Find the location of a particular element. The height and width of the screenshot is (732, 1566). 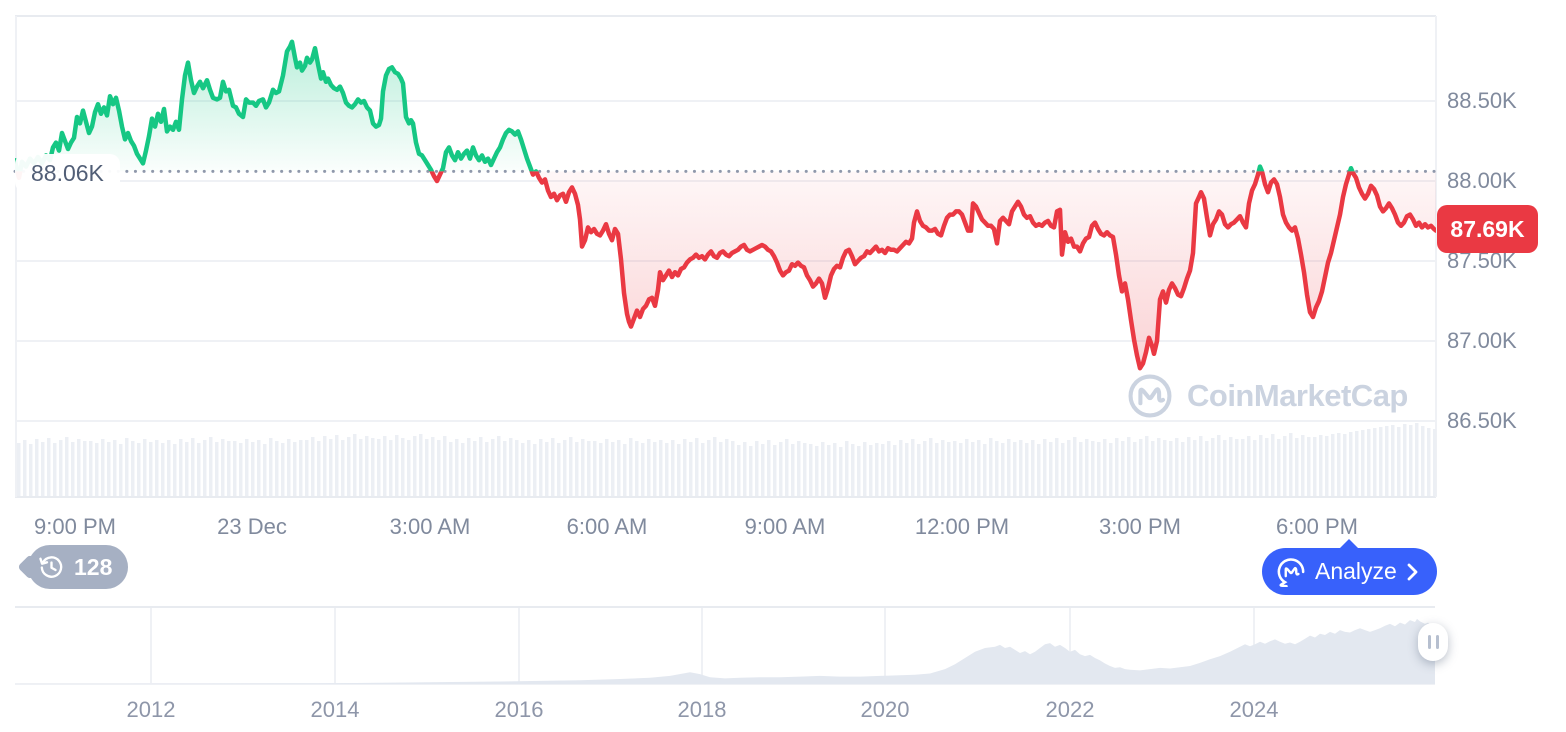

x-axis-tick: 9:00 AM is located at coordinates (785, 526).